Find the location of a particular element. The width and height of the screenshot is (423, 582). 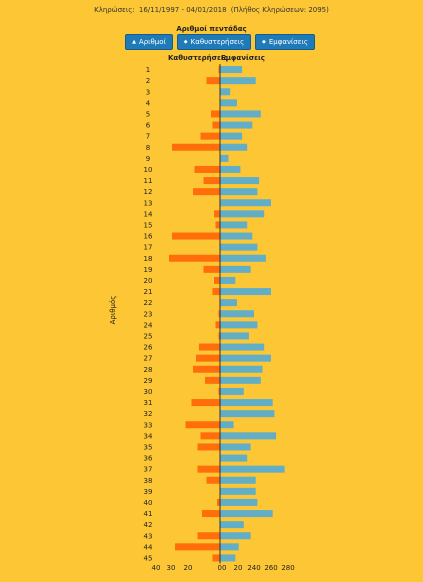

category-label: 26 is located at coordinates (148, 348).